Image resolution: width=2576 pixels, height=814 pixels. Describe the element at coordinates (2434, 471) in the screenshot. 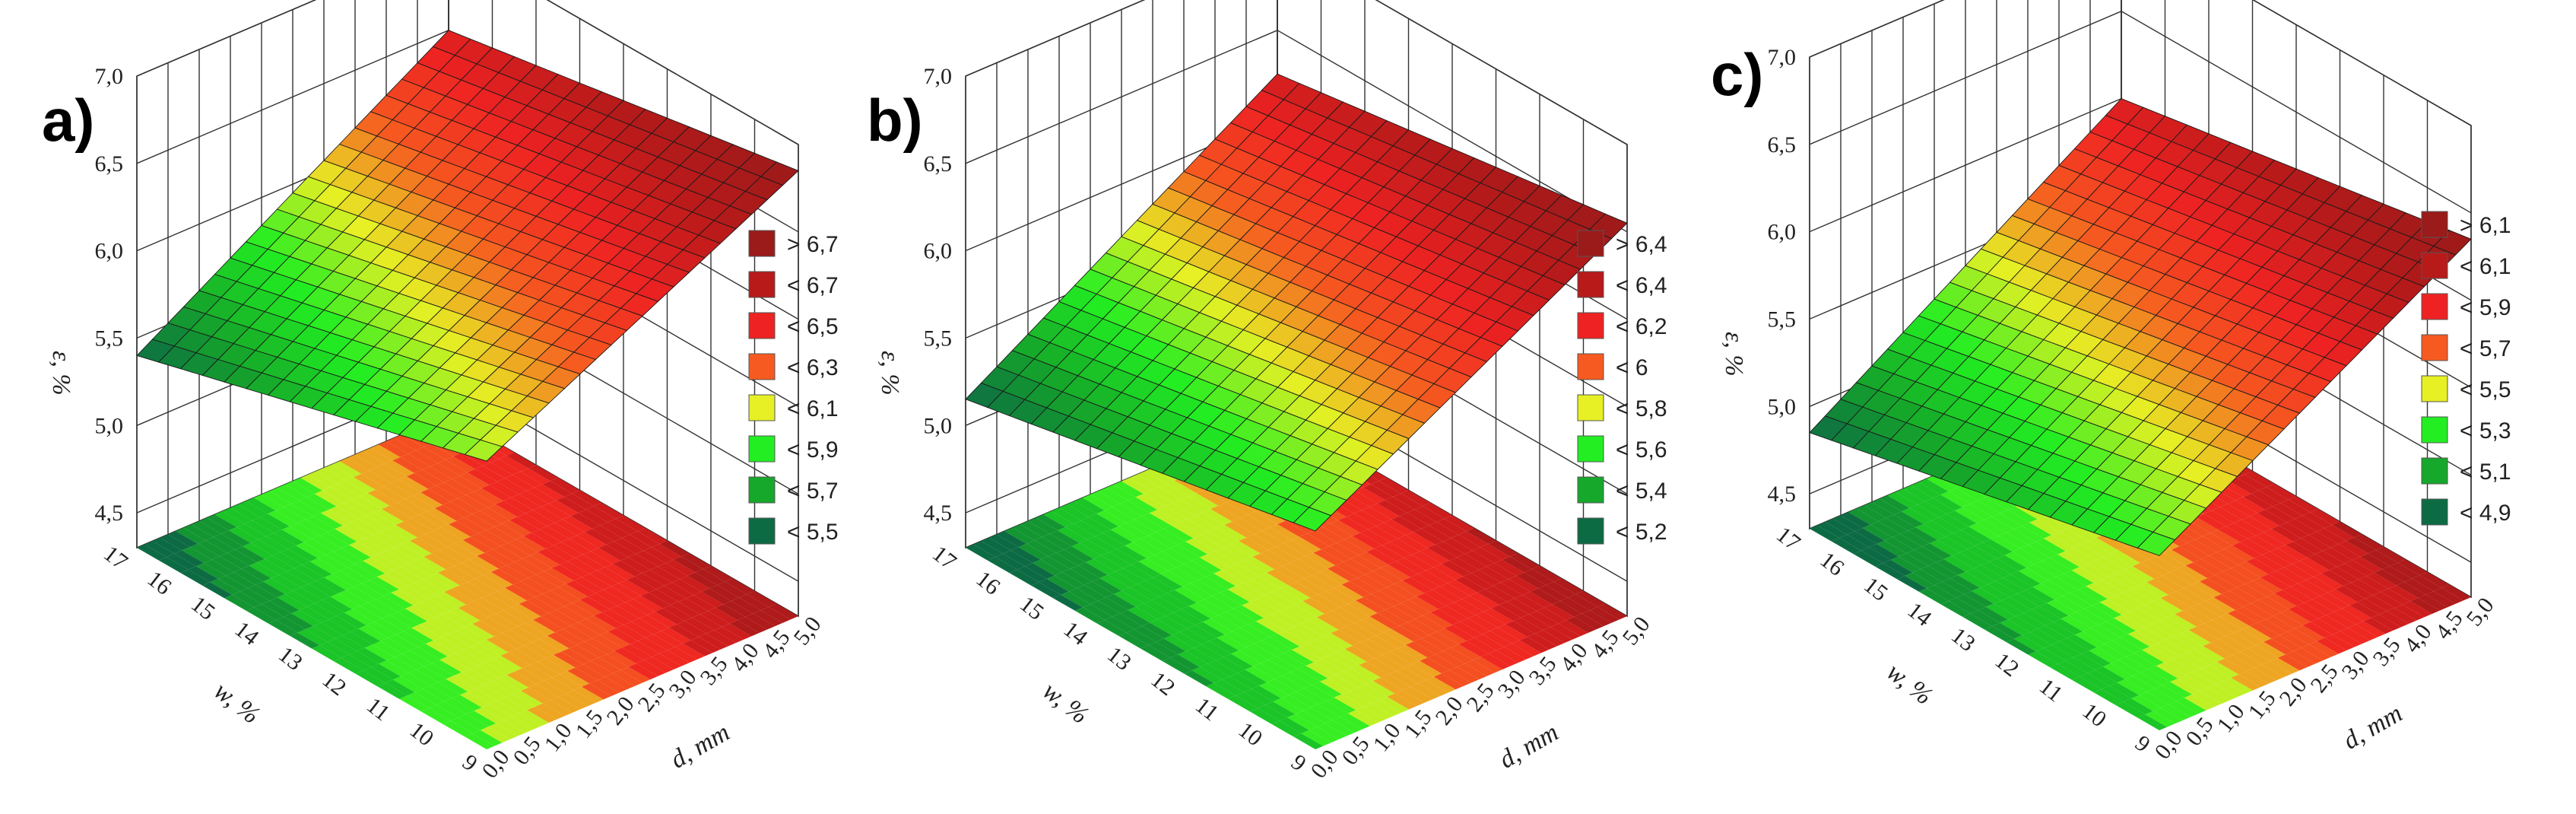

I see `legend-swatch` at that location.